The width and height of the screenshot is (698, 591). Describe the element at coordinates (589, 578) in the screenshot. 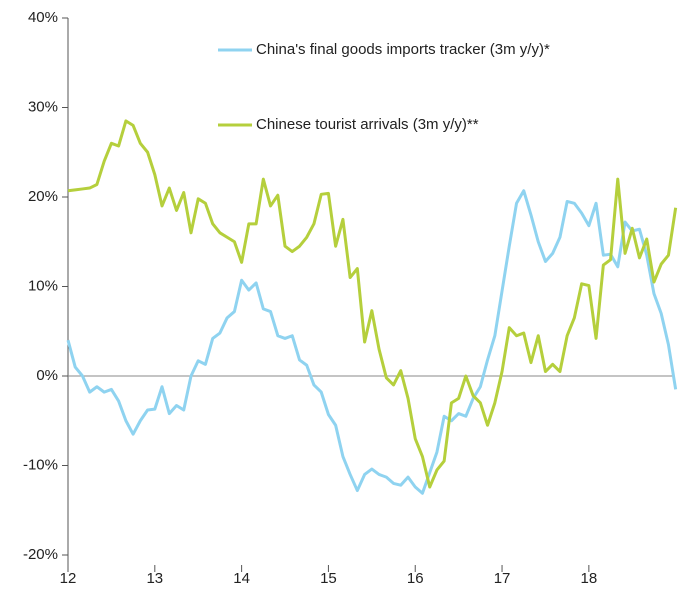

I see `x-tick-label: 18` at that location.